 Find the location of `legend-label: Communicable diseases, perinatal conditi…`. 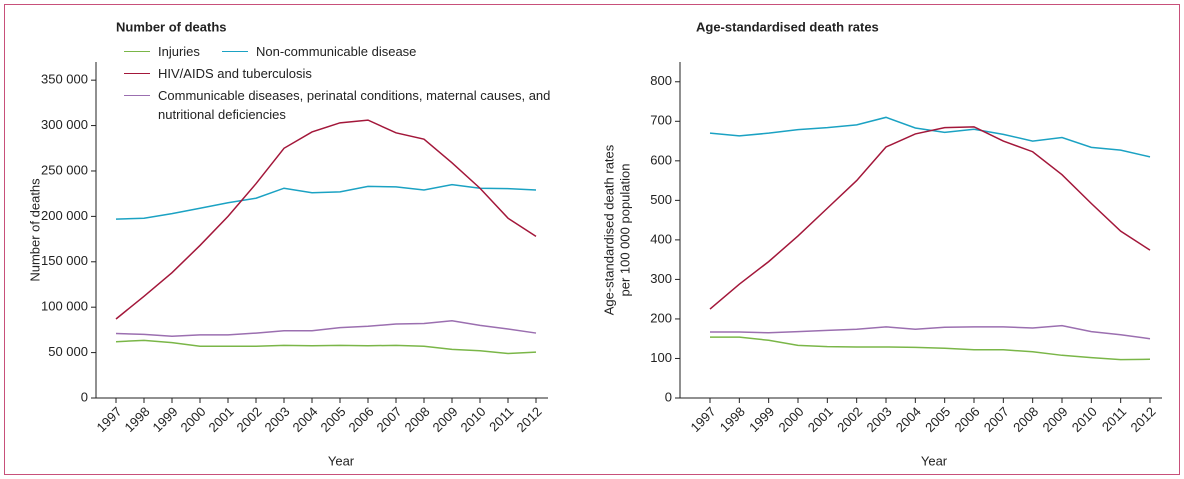

legend-label: Communicable diseases, perinatal conditi… is located at coordinates (354, 105).